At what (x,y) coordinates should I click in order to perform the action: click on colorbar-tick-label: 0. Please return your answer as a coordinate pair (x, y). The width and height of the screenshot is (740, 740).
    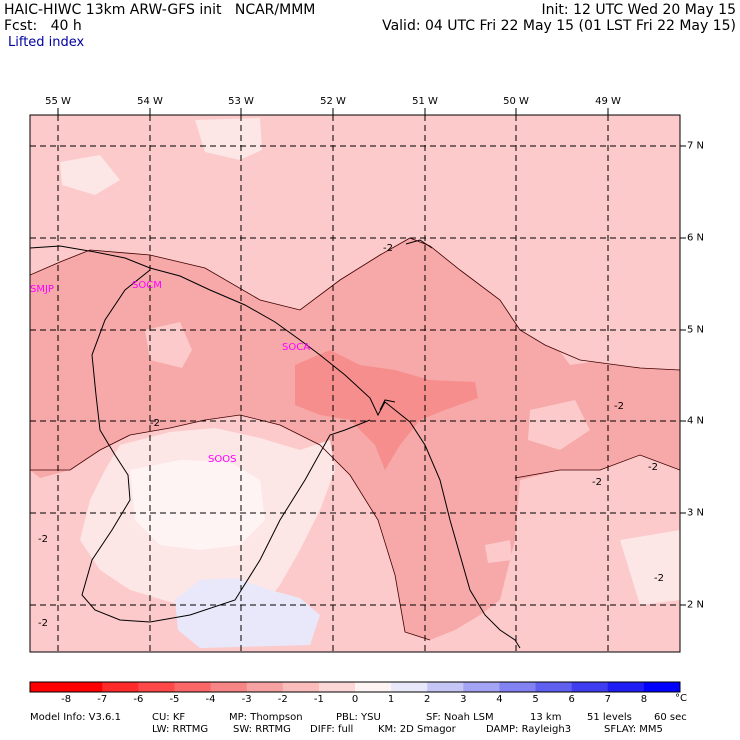
    Looking at the image, I should click on (355, 699).